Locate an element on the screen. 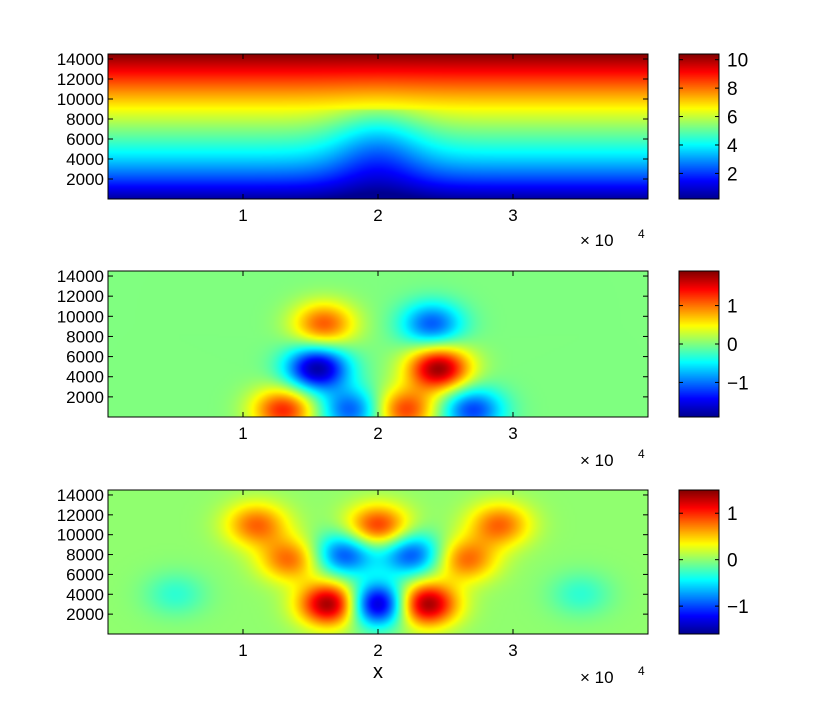  colorbar-tick-label: 6 is located at coordinates (732, 118).